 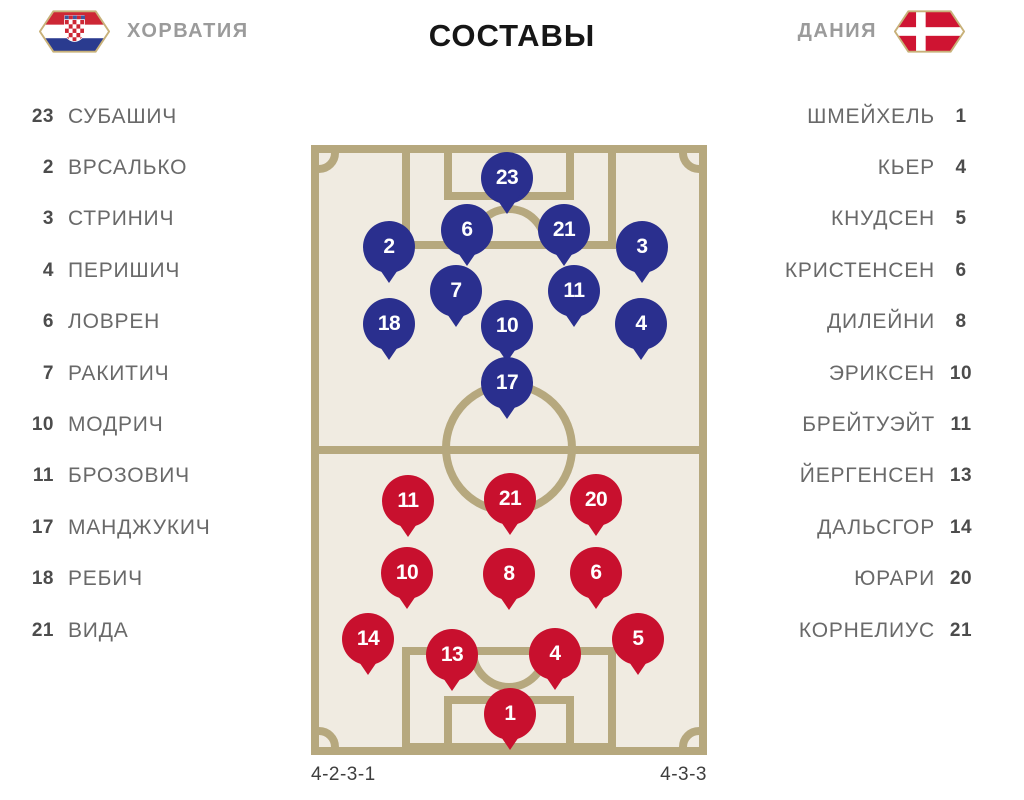 I want to click on player-number: 5, so click(x=961, y=219).